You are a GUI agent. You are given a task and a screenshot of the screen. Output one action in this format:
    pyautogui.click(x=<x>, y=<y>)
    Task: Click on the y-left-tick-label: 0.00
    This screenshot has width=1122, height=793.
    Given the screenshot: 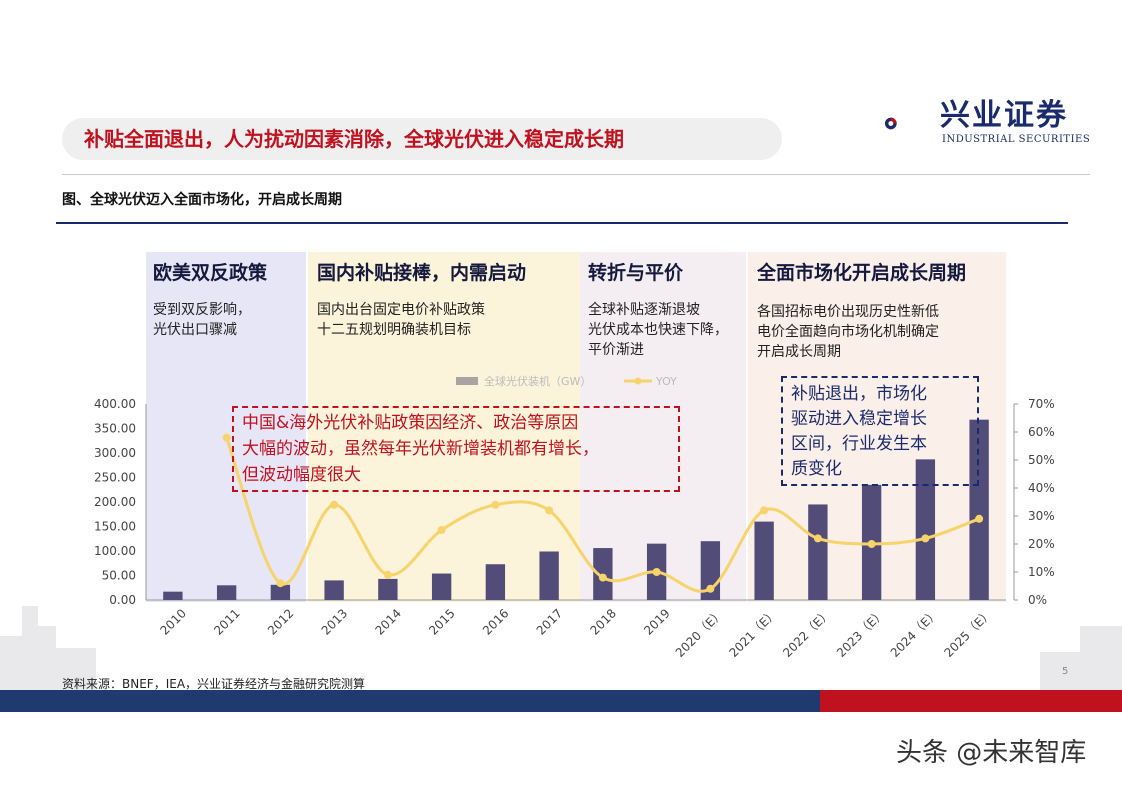 What is the action you would take?
    pyautogui.click(x=122, y=600)
    